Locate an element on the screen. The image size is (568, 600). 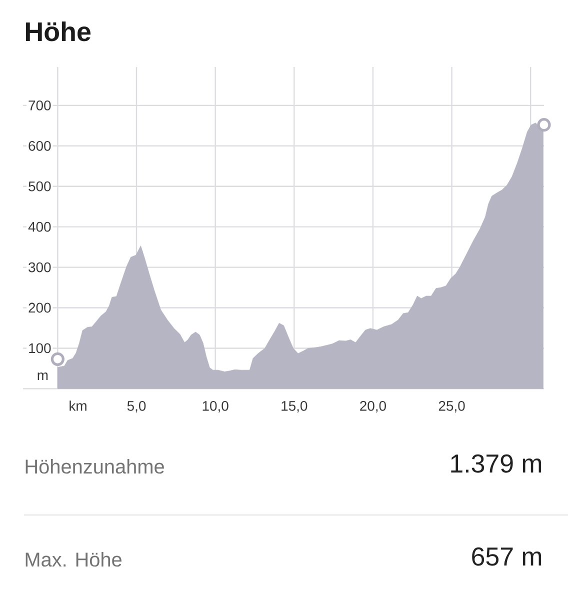
x-tick-label: 15,0 is located at coordinates (295, 406).